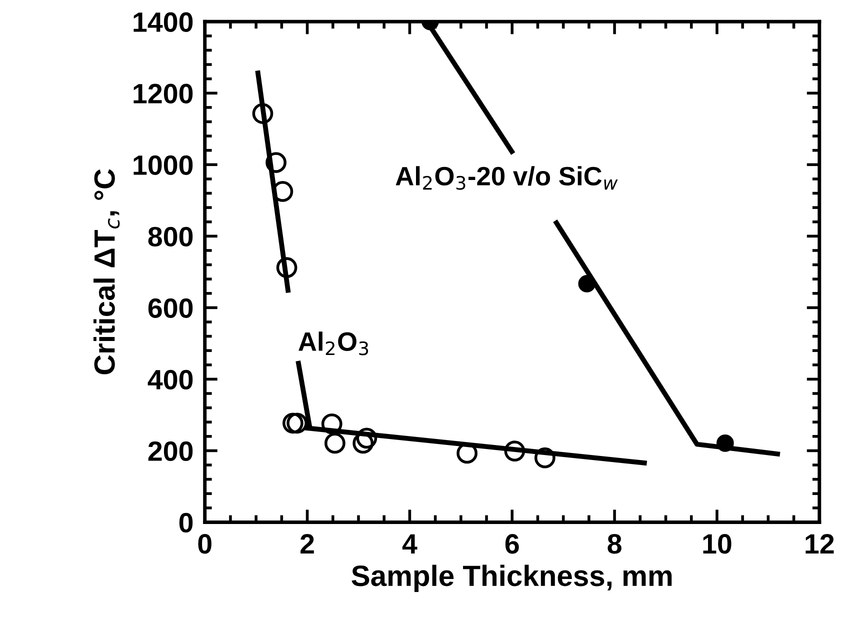 This screenshot has width=850, height=618. Describe the element at coordinates (163, 94) in the screenshot. I see `y-tick-label: 1200` at that location.